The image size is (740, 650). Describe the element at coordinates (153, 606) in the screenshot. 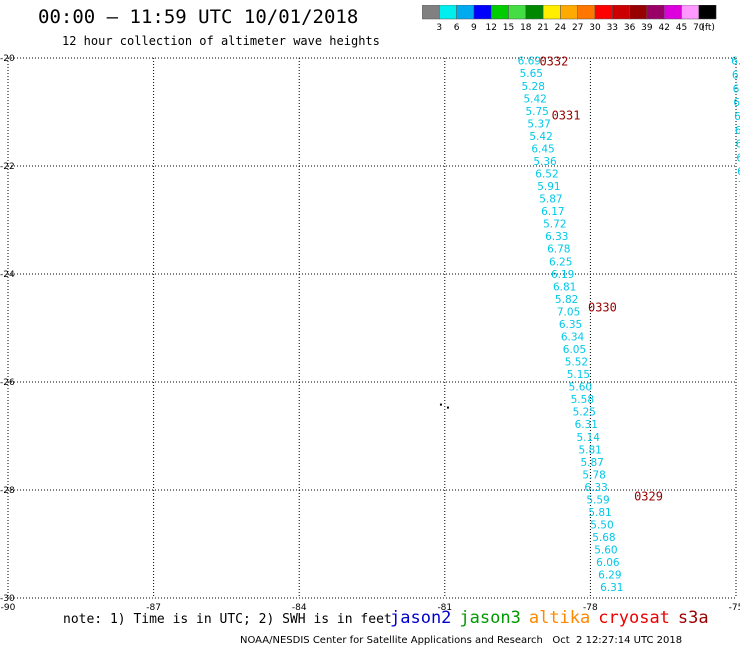

I see `longitude-tick-label: -87` at that location.